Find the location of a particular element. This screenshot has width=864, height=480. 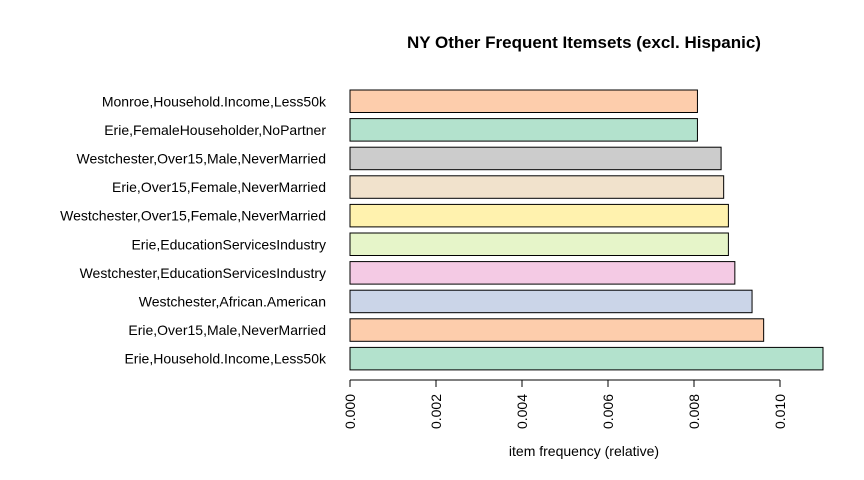

x-tick-label: 0.002 is located at coordinates (436, 411).